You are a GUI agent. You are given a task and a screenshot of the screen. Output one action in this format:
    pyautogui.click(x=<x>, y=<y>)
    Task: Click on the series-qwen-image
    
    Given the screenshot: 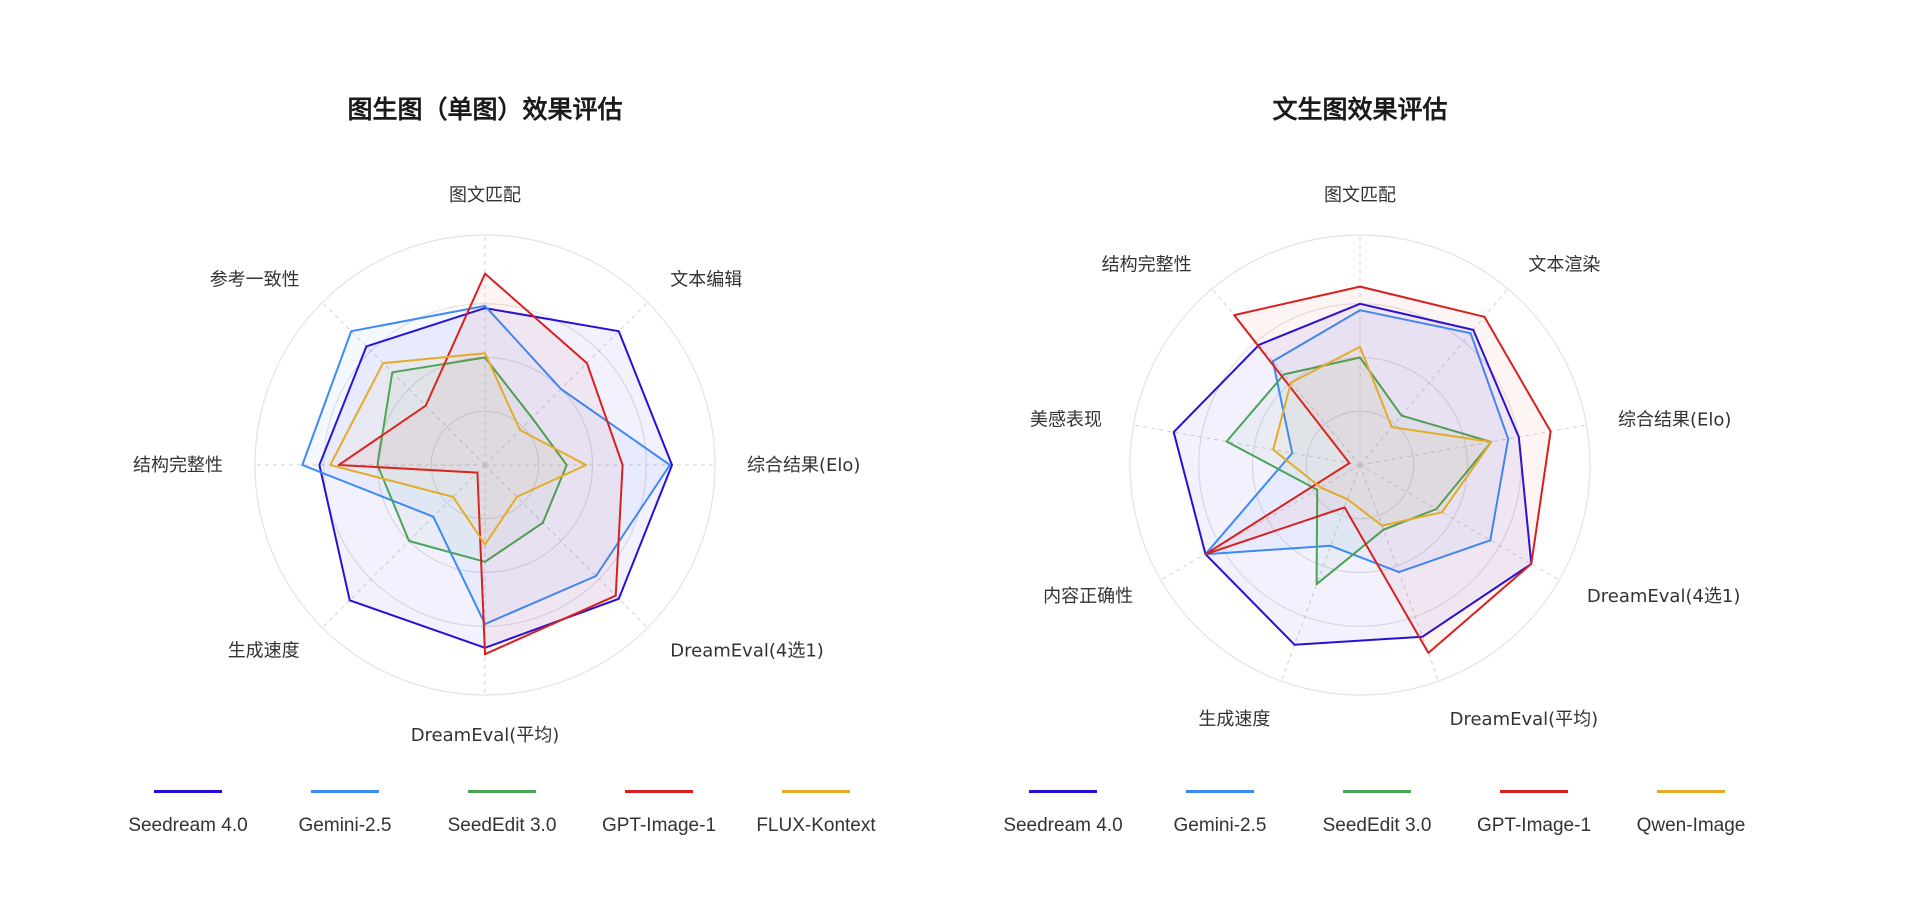 What is the action you would take?
    pyautogui.click(x=1382, y=436)
    